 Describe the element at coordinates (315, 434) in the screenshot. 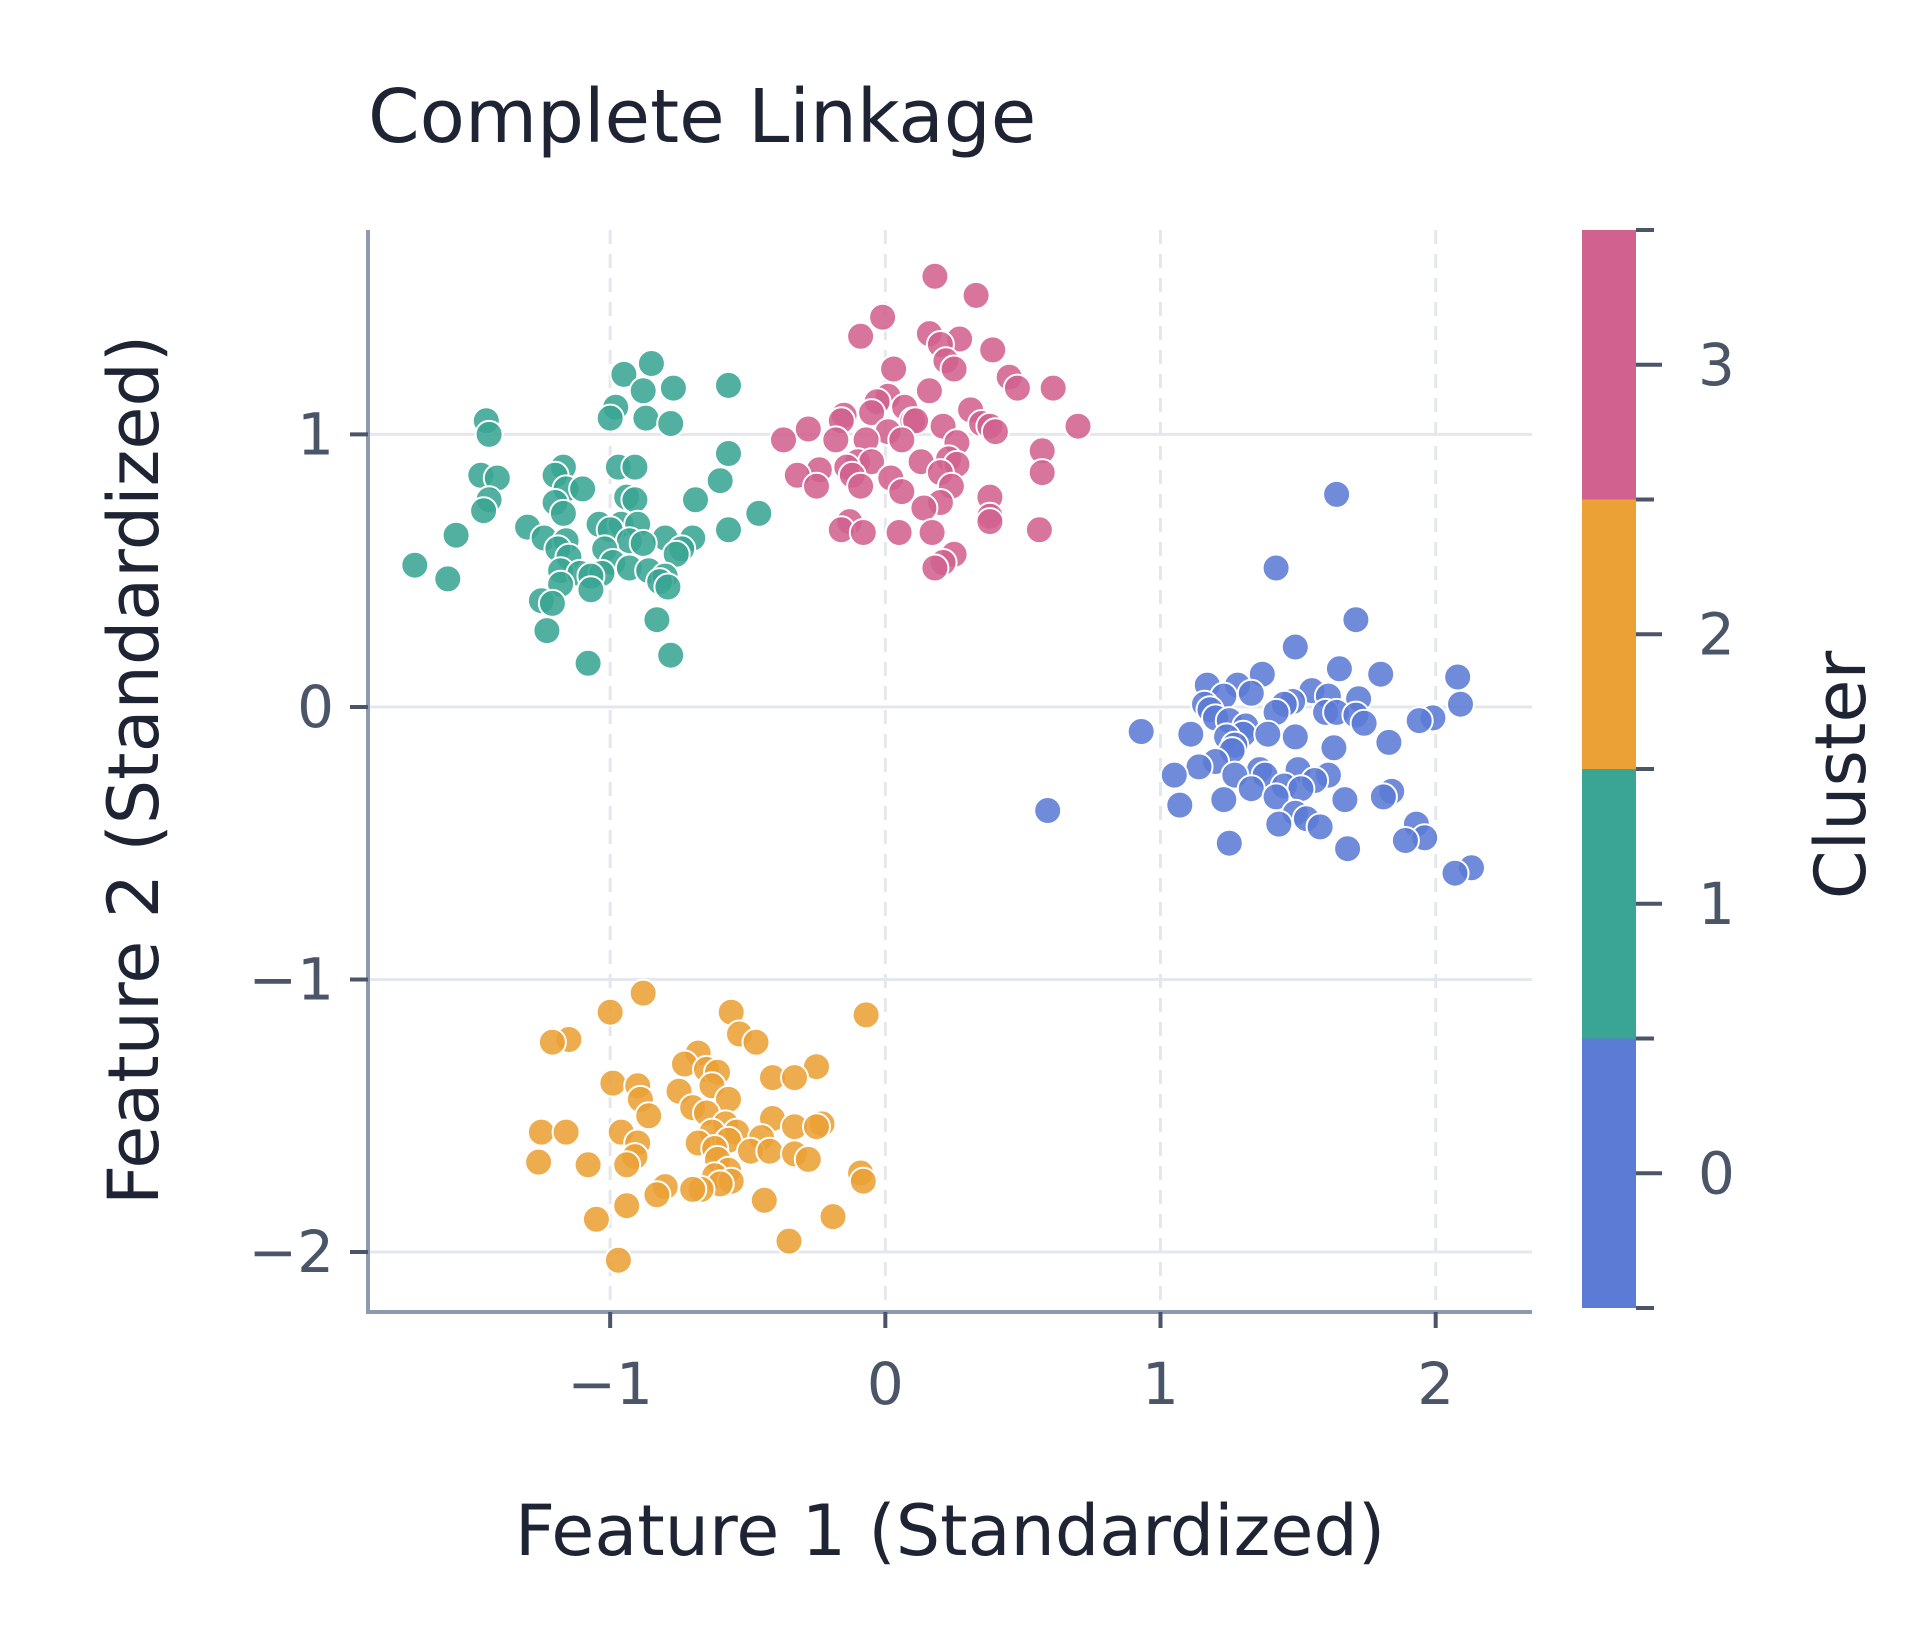

I see `y-tick-label: 1` at that location.